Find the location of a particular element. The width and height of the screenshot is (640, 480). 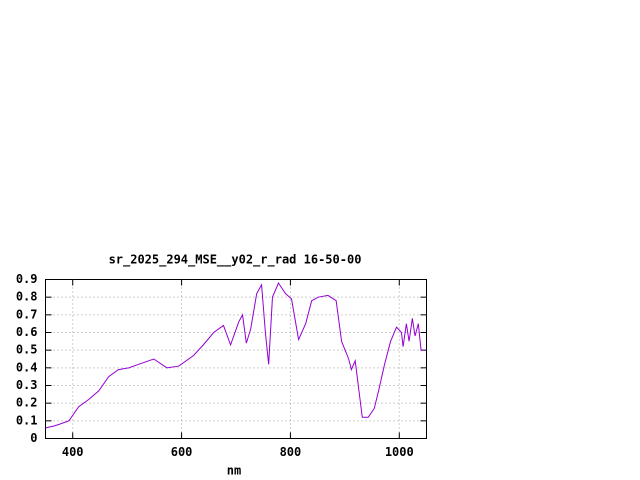

x-tick-label: 800 is located at coordinates (291, 452).